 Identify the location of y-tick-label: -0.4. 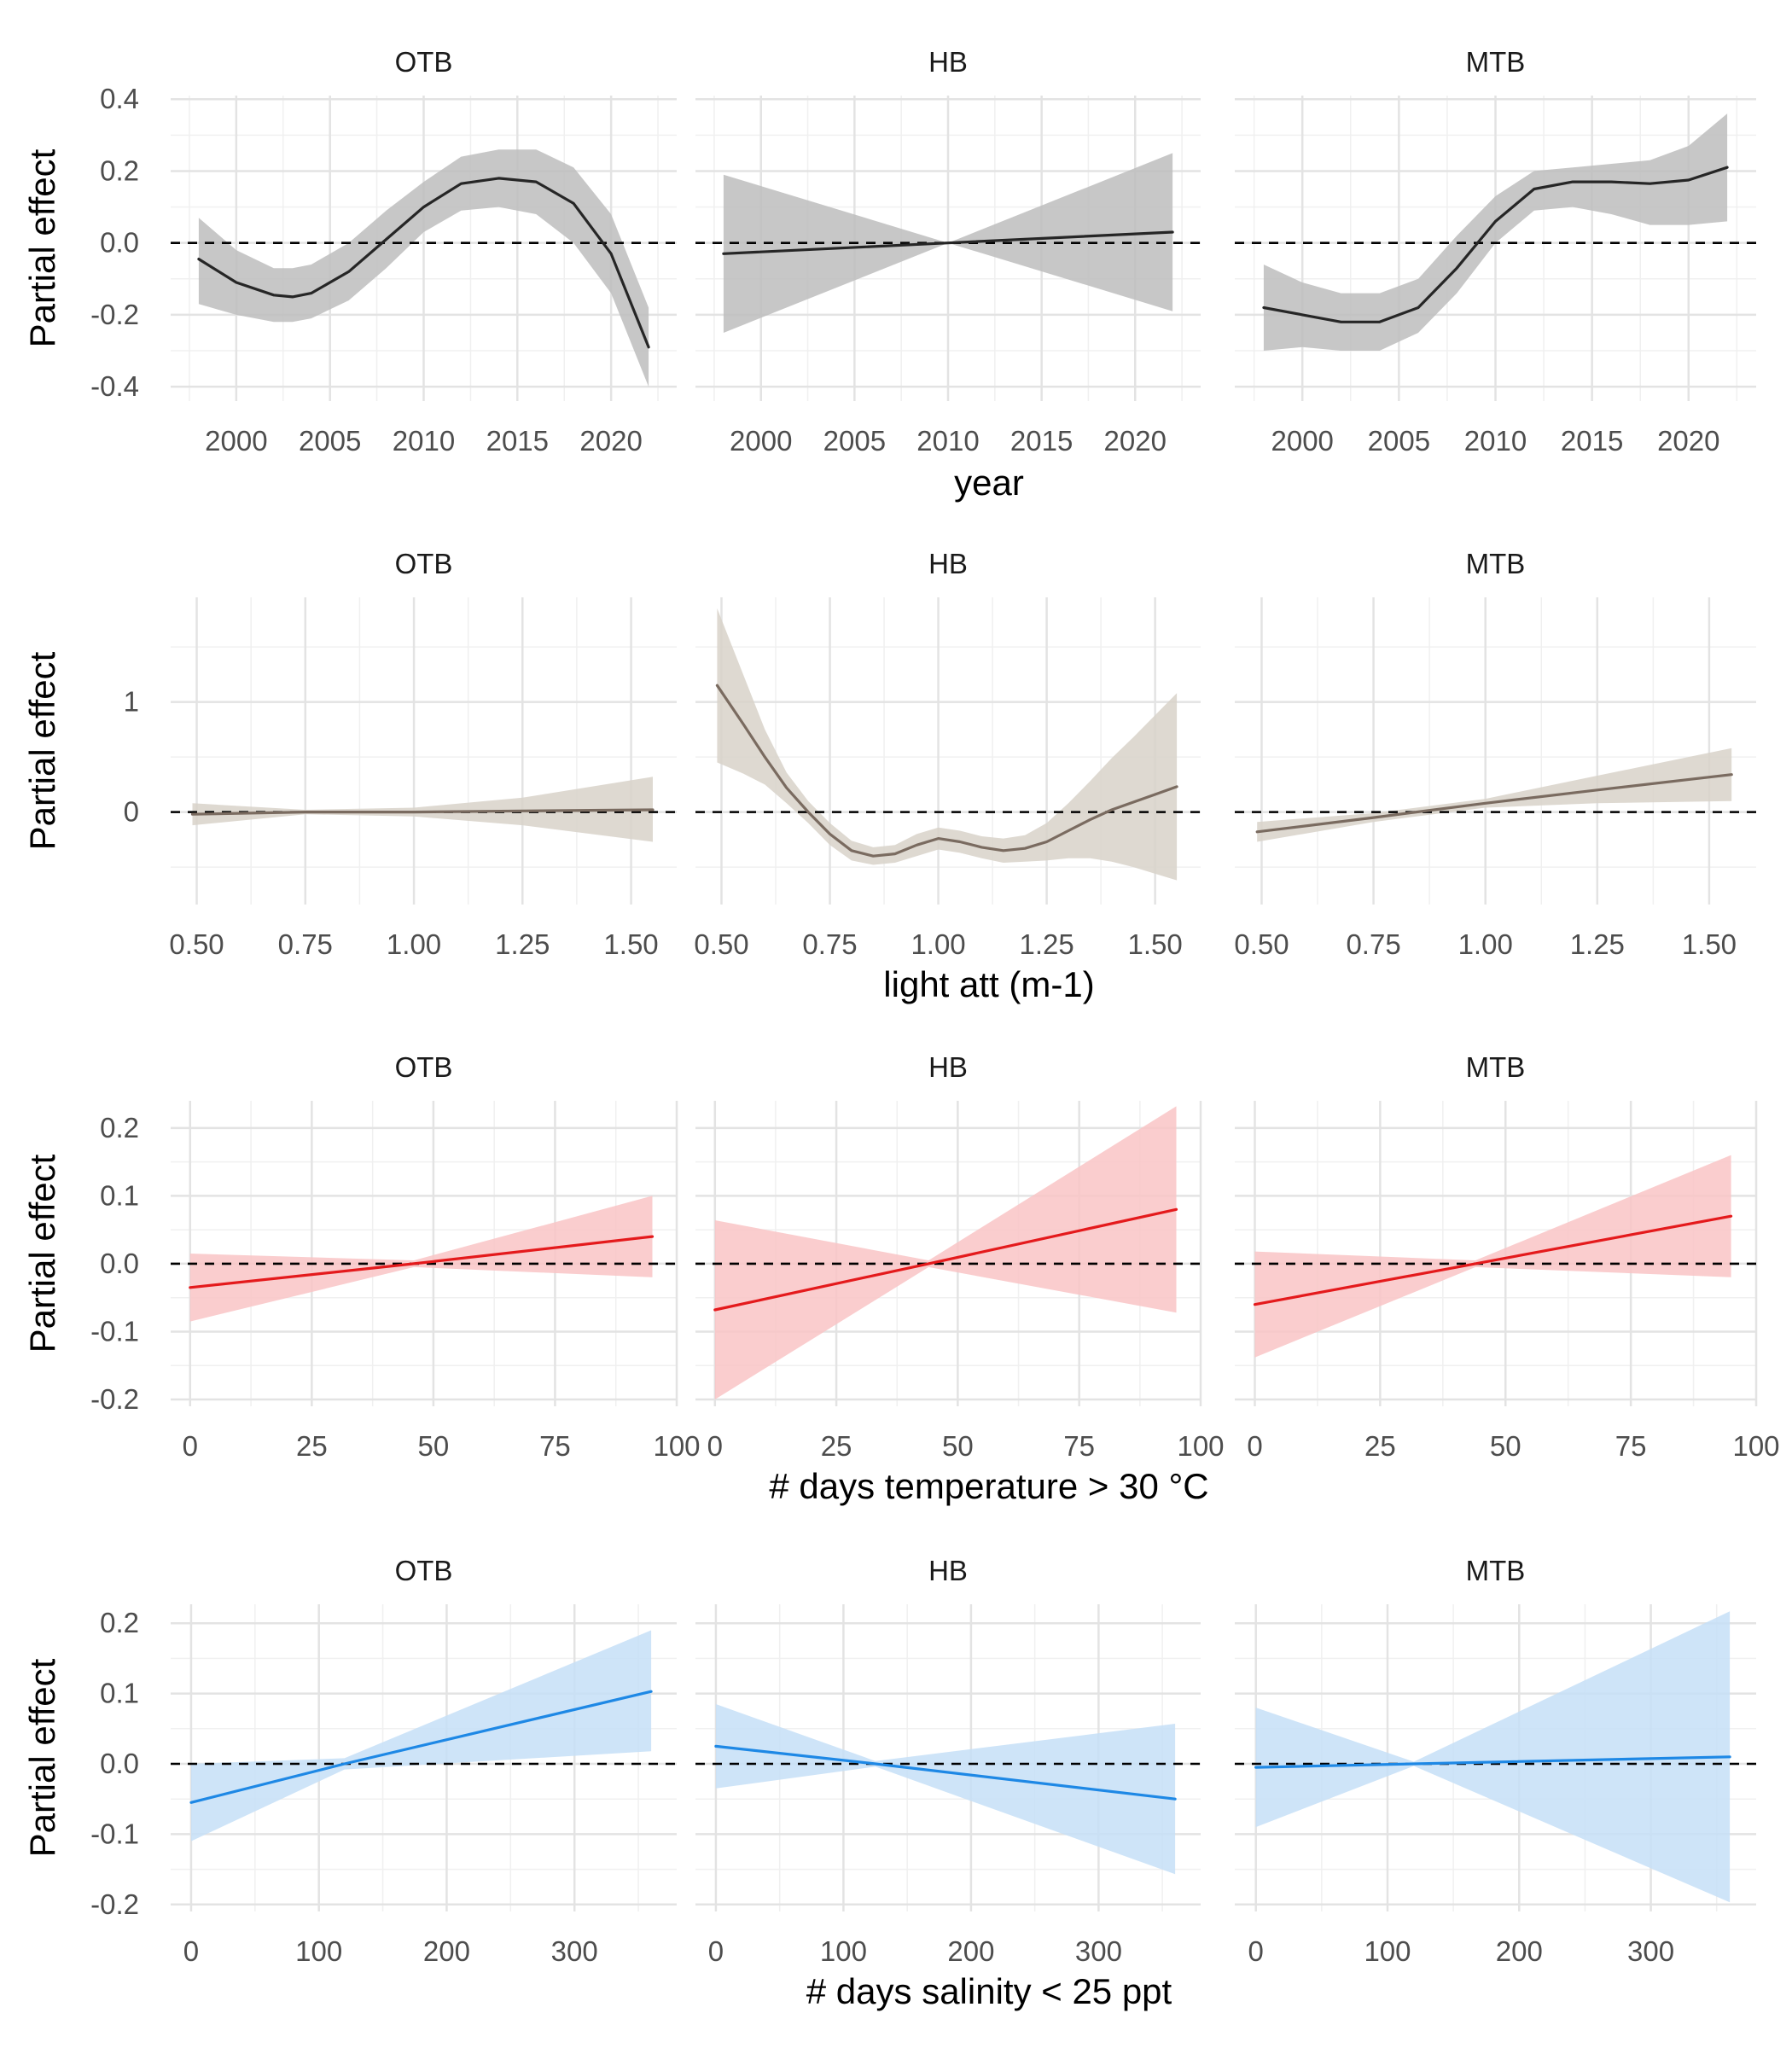
(115, 386).